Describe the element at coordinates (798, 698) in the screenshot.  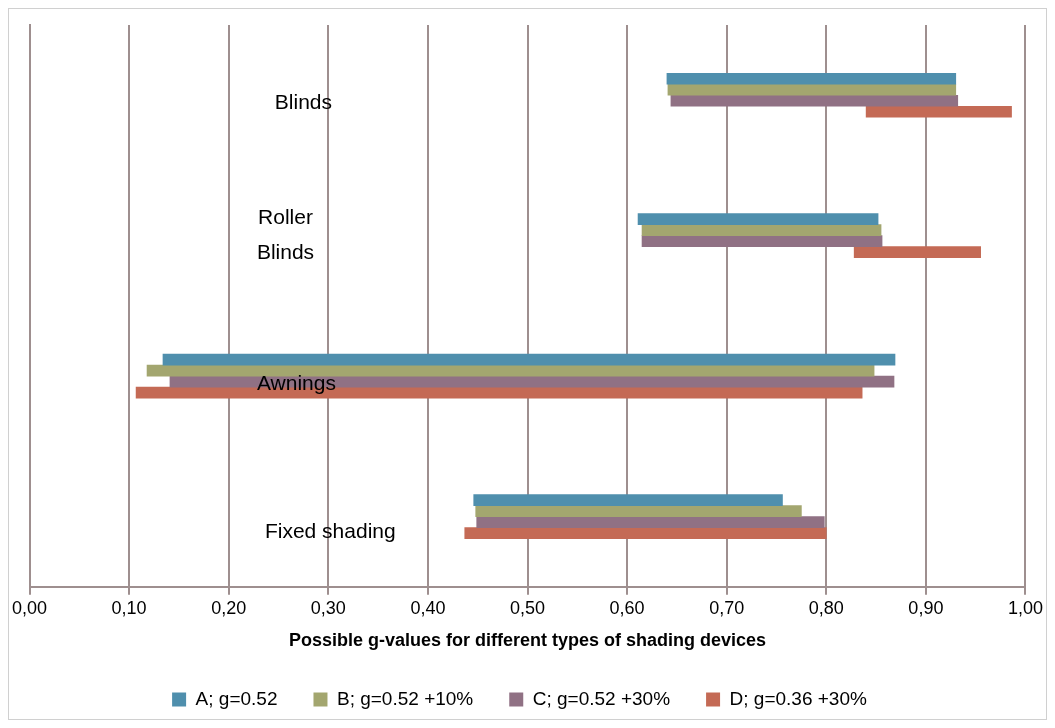
I see `legend-label: D; g=0.36 +30%` at that location.